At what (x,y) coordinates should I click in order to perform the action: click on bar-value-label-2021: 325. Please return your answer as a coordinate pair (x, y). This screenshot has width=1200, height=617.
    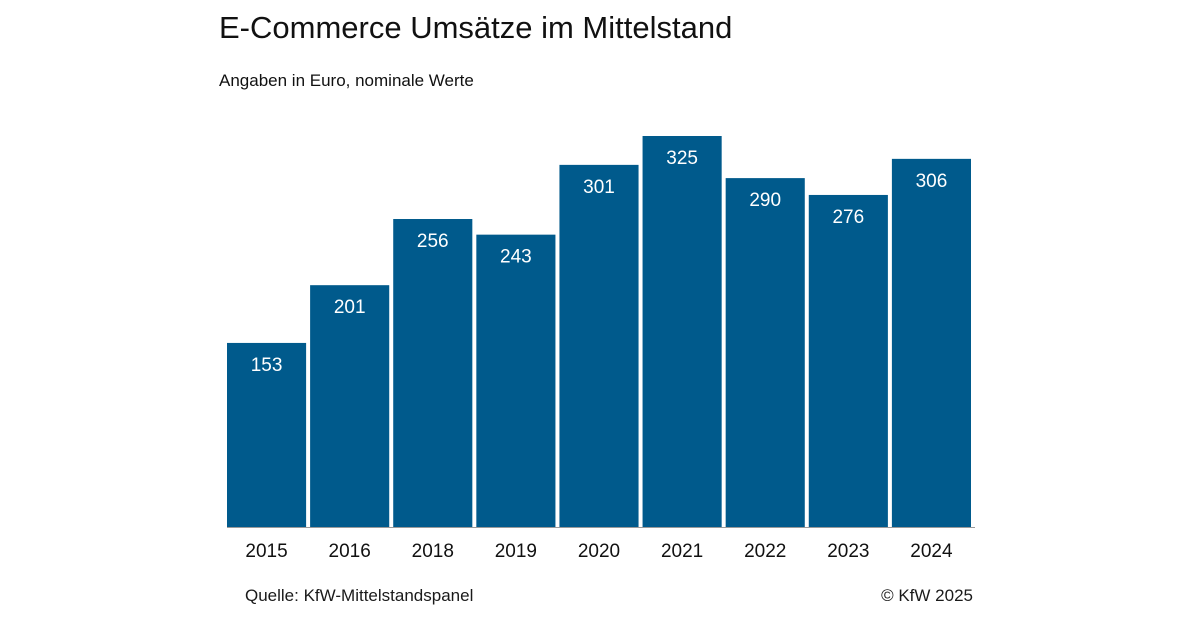
    Looking at the image, I should click on (682, 158).